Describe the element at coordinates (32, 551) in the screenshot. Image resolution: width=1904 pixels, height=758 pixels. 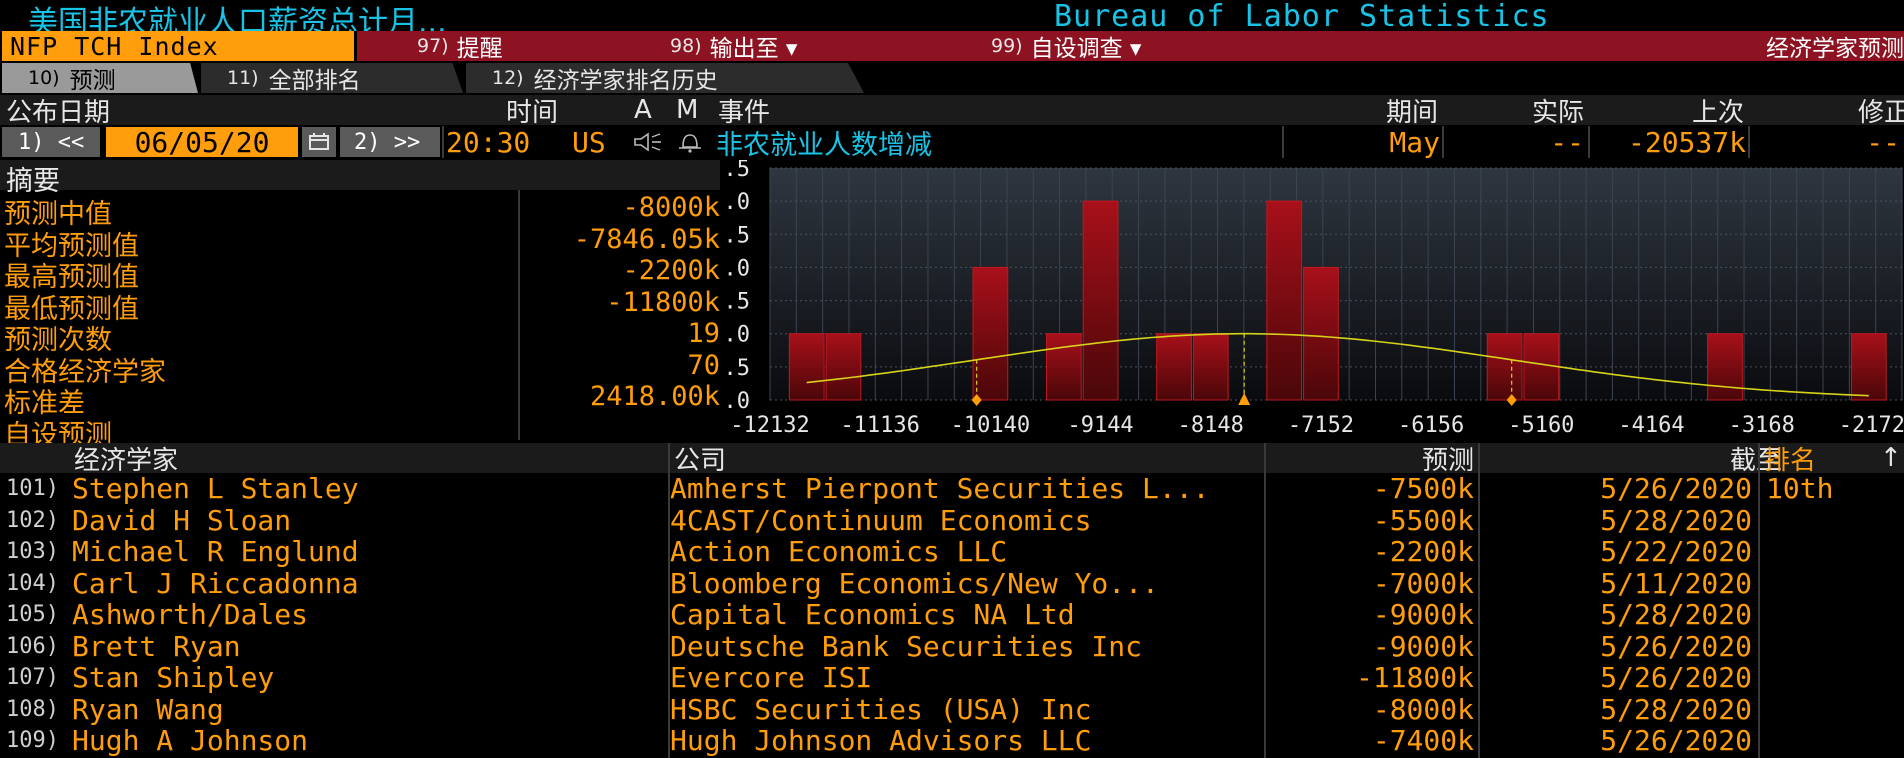
I see `row-number: 103)` at that location.